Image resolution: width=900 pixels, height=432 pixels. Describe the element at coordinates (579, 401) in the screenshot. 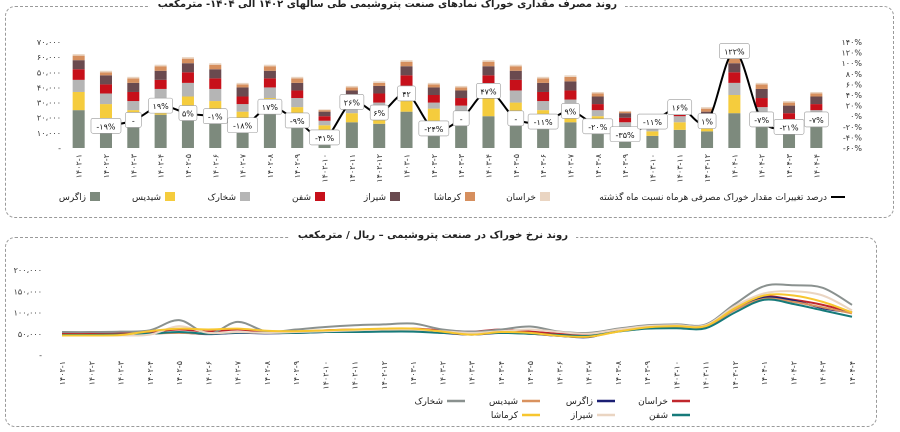

I see `legend-label: زاگرس` at that location.